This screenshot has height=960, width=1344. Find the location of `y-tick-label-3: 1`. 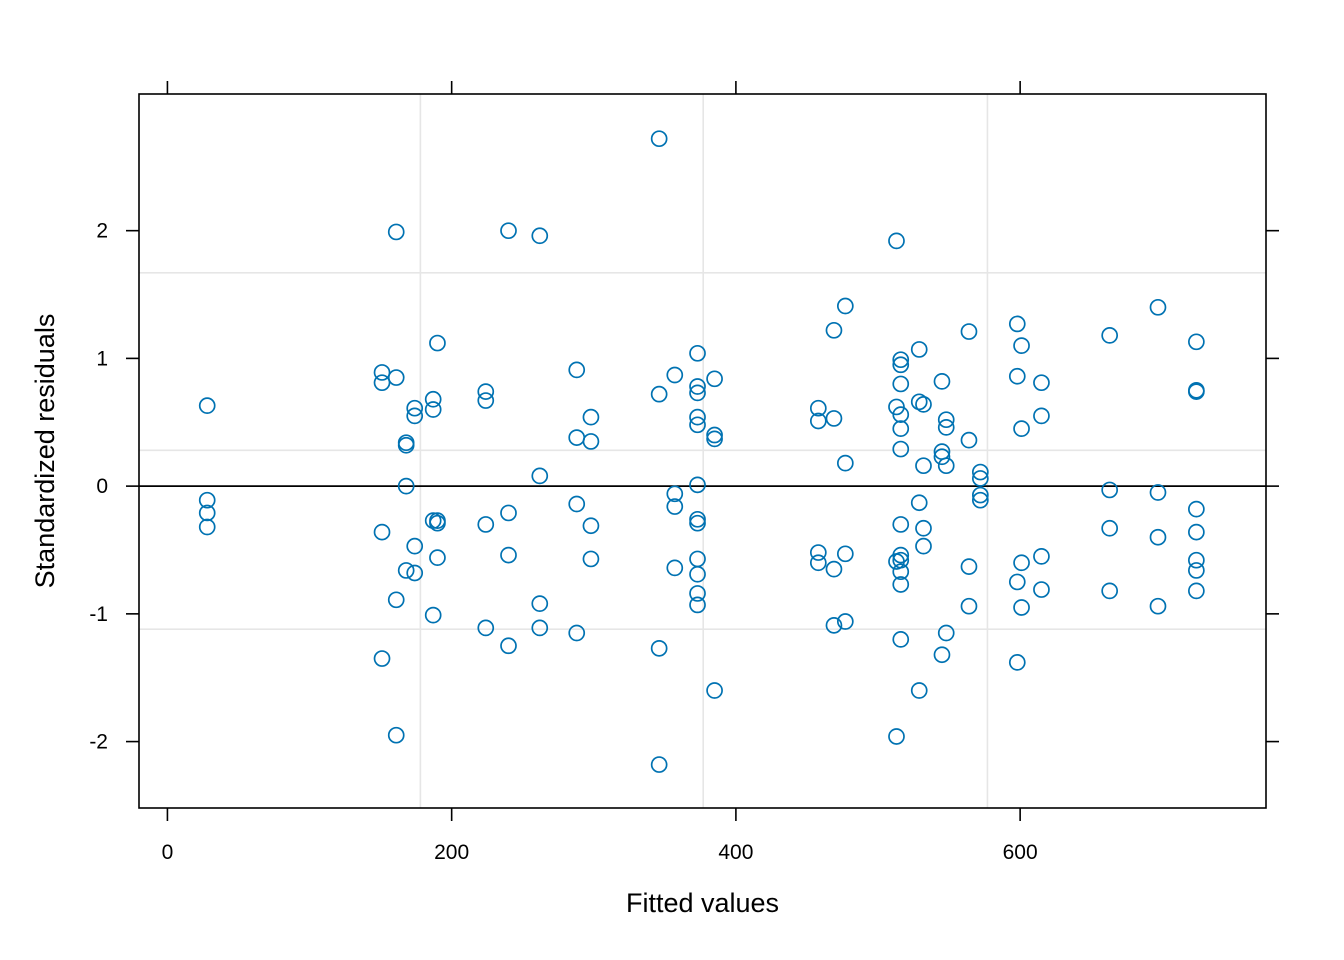

y-tick-label-3: 1 is located at coordinates (102, 358).